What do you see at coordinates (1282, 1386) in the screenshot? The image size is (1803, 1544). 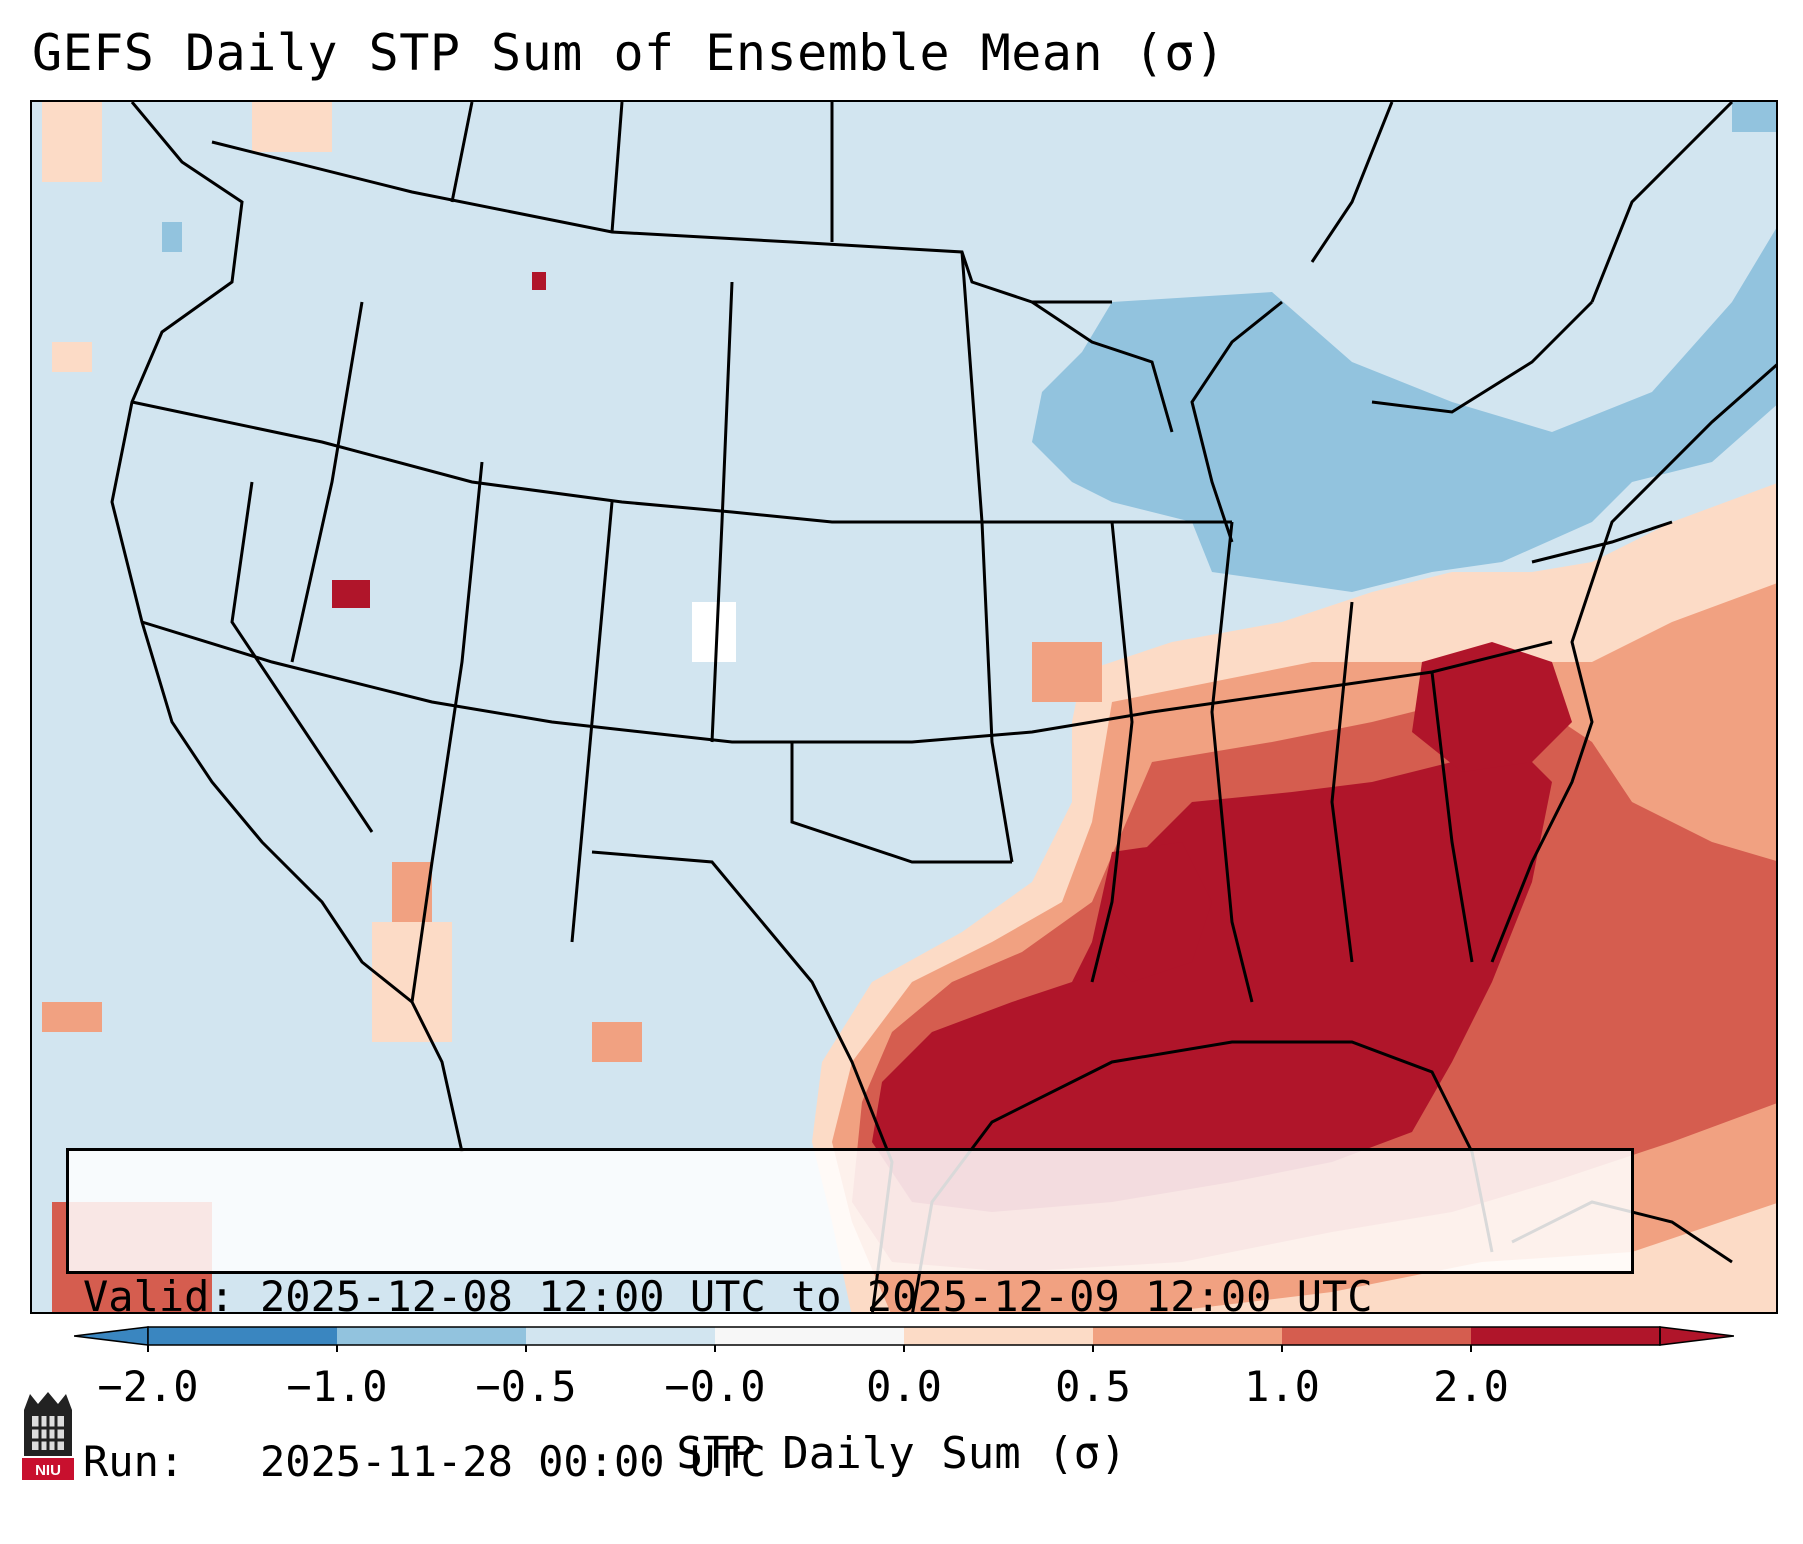 I see `colorbar-tick-label: 1.0` at bounding box center [1282, 1386].